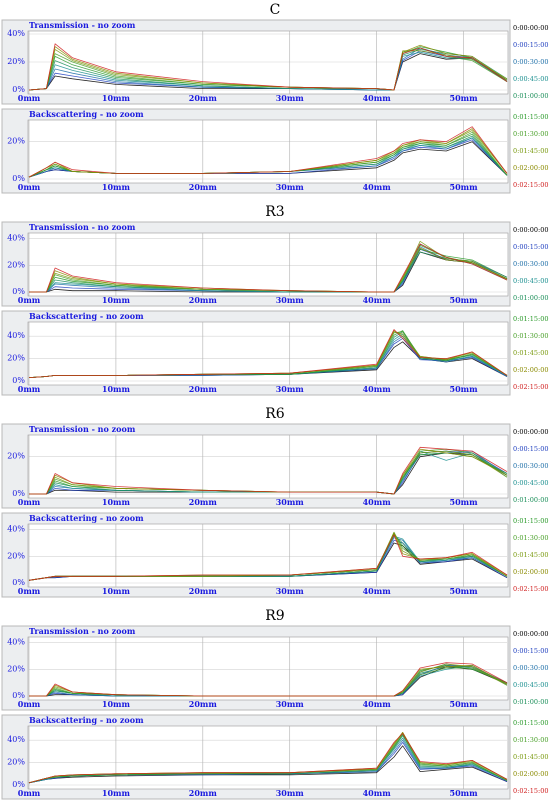  I want to click on group-heading: R9, so click(274, 616).